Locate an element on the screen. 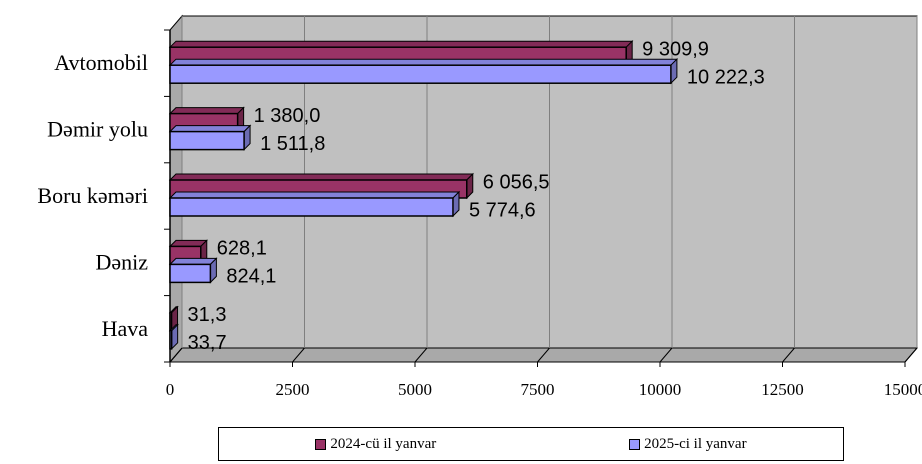 The image size is (922, 464). legend-swatch-2024 is located at coordinates (321, 444).